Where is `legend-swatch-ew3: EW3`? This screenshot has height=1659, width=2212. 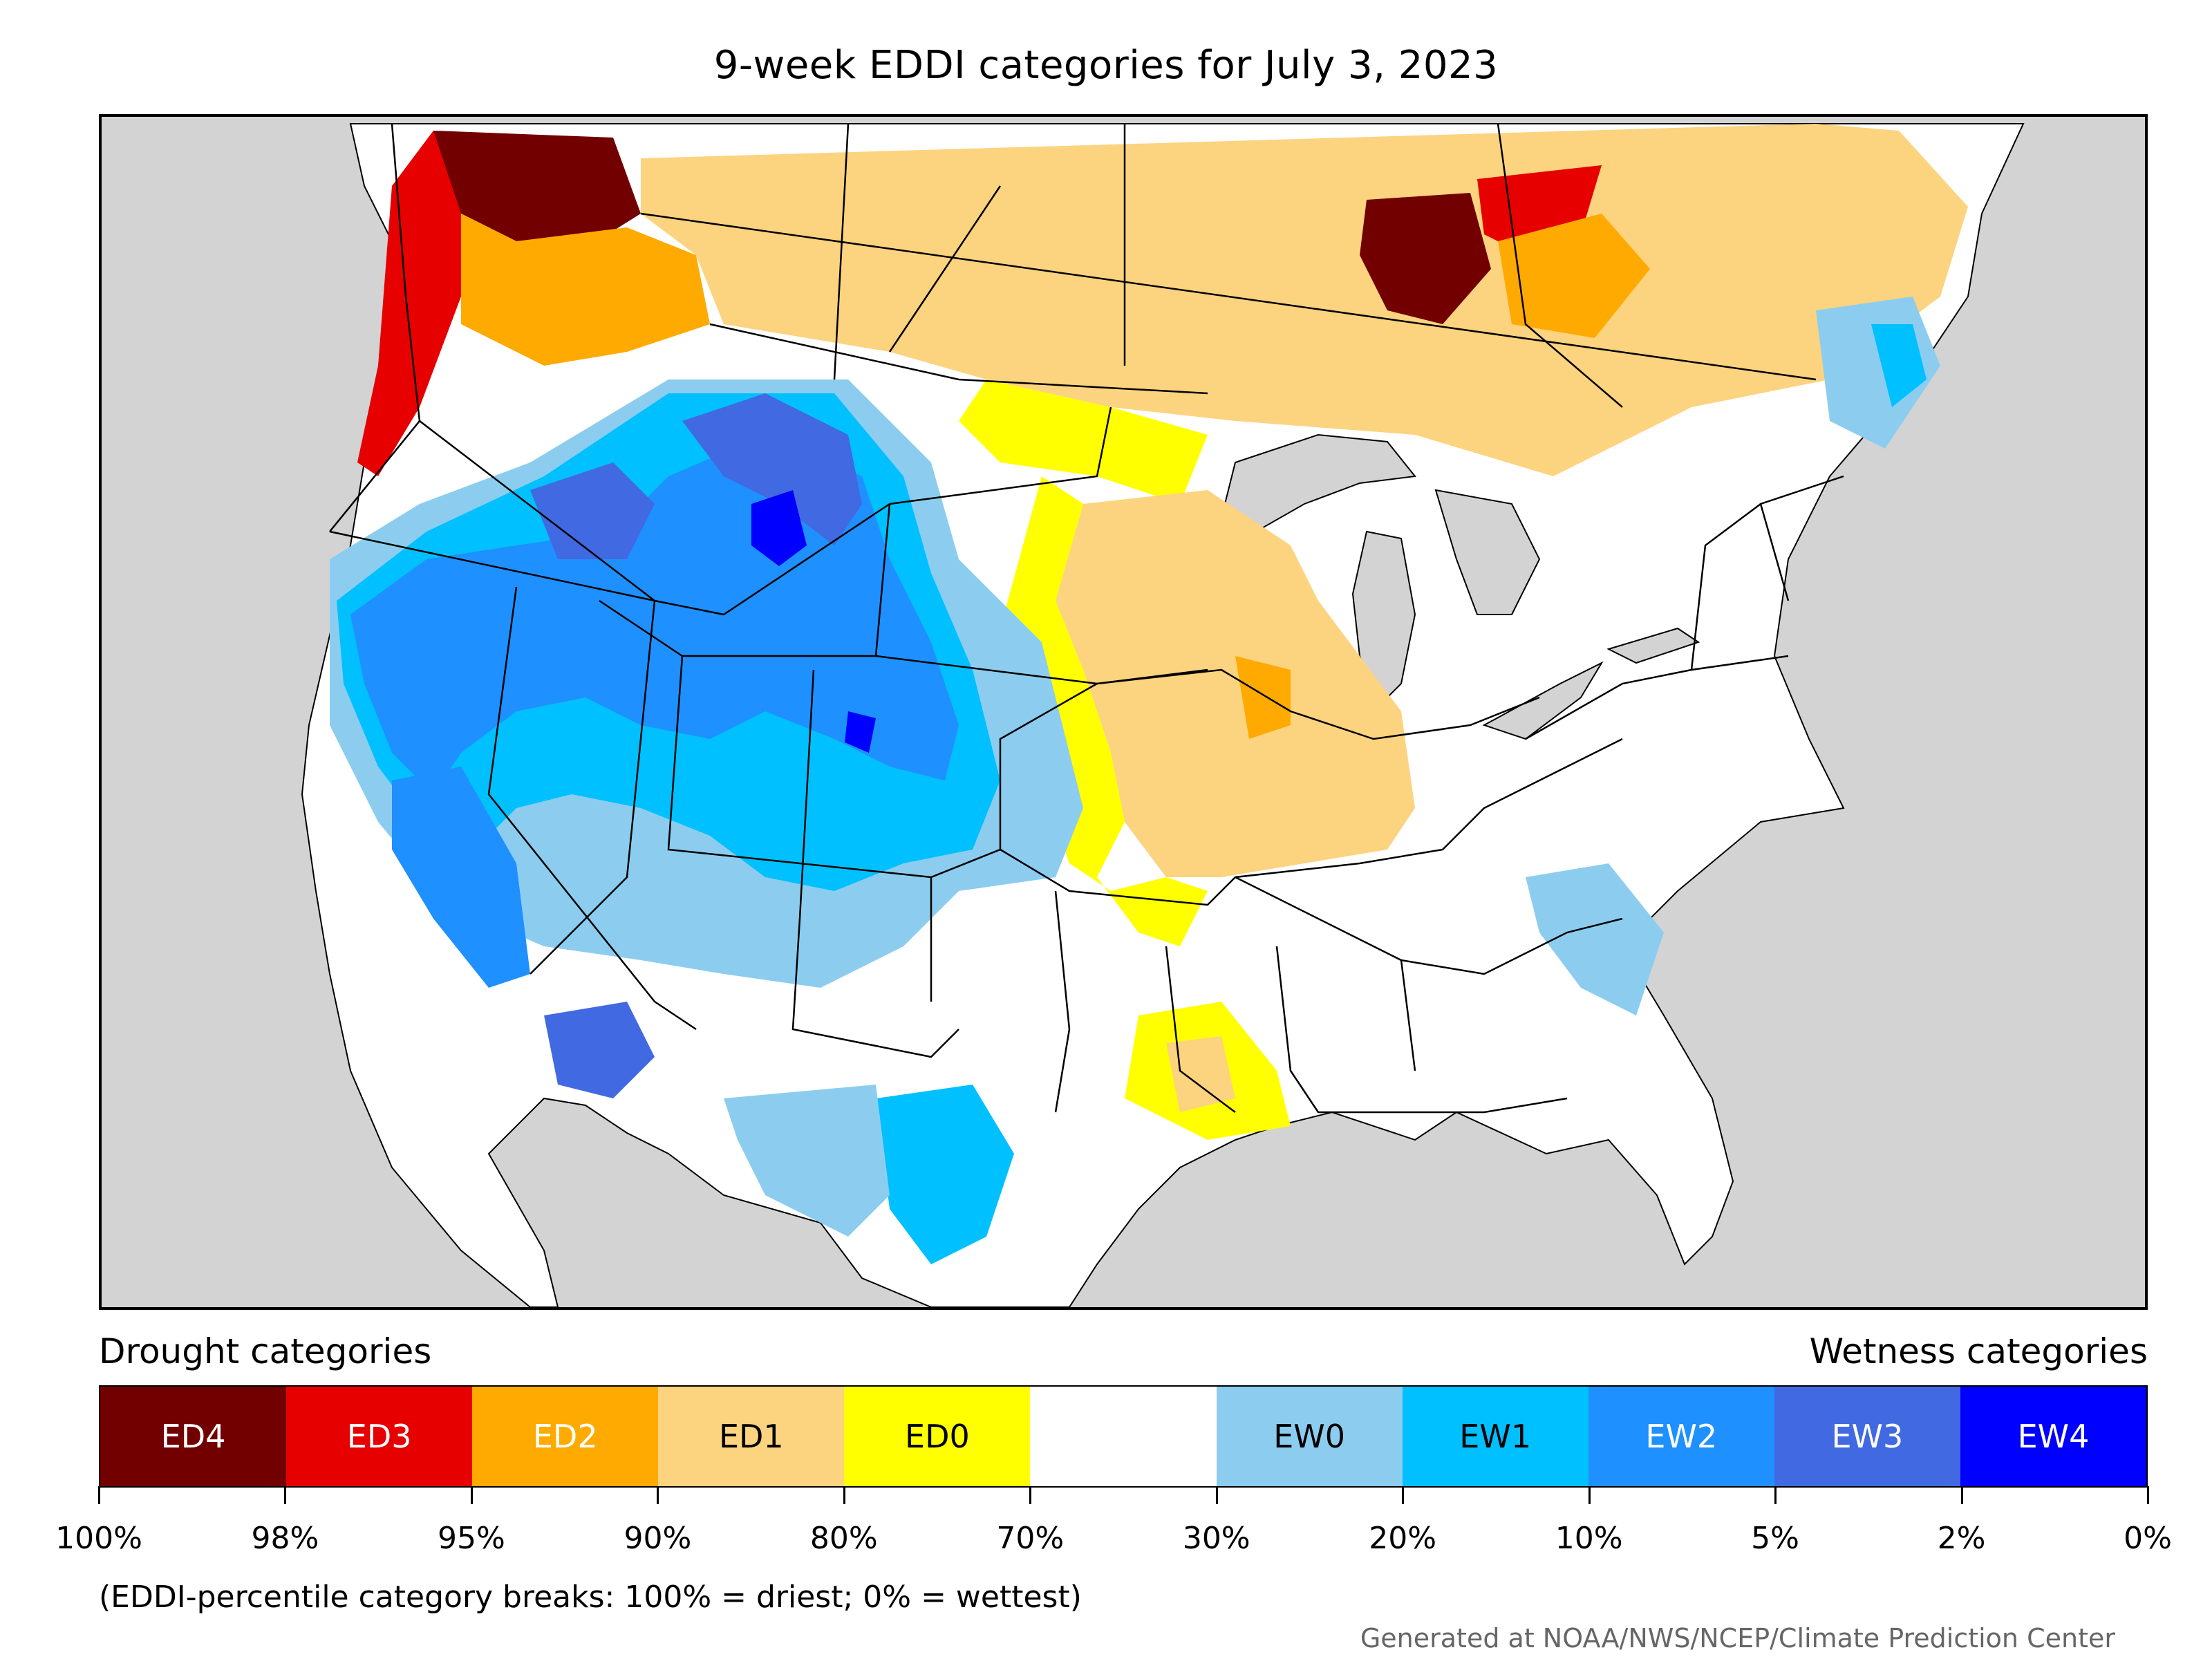
legend-swatch-ew3: EW3 is located at coordinates (1867, 1436).